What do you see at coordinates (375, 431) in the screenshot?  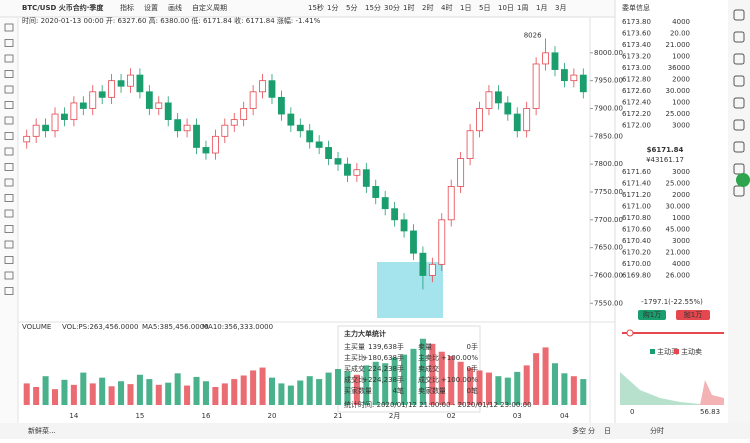 I see `footer-bg` at bounding box center [375, 431].